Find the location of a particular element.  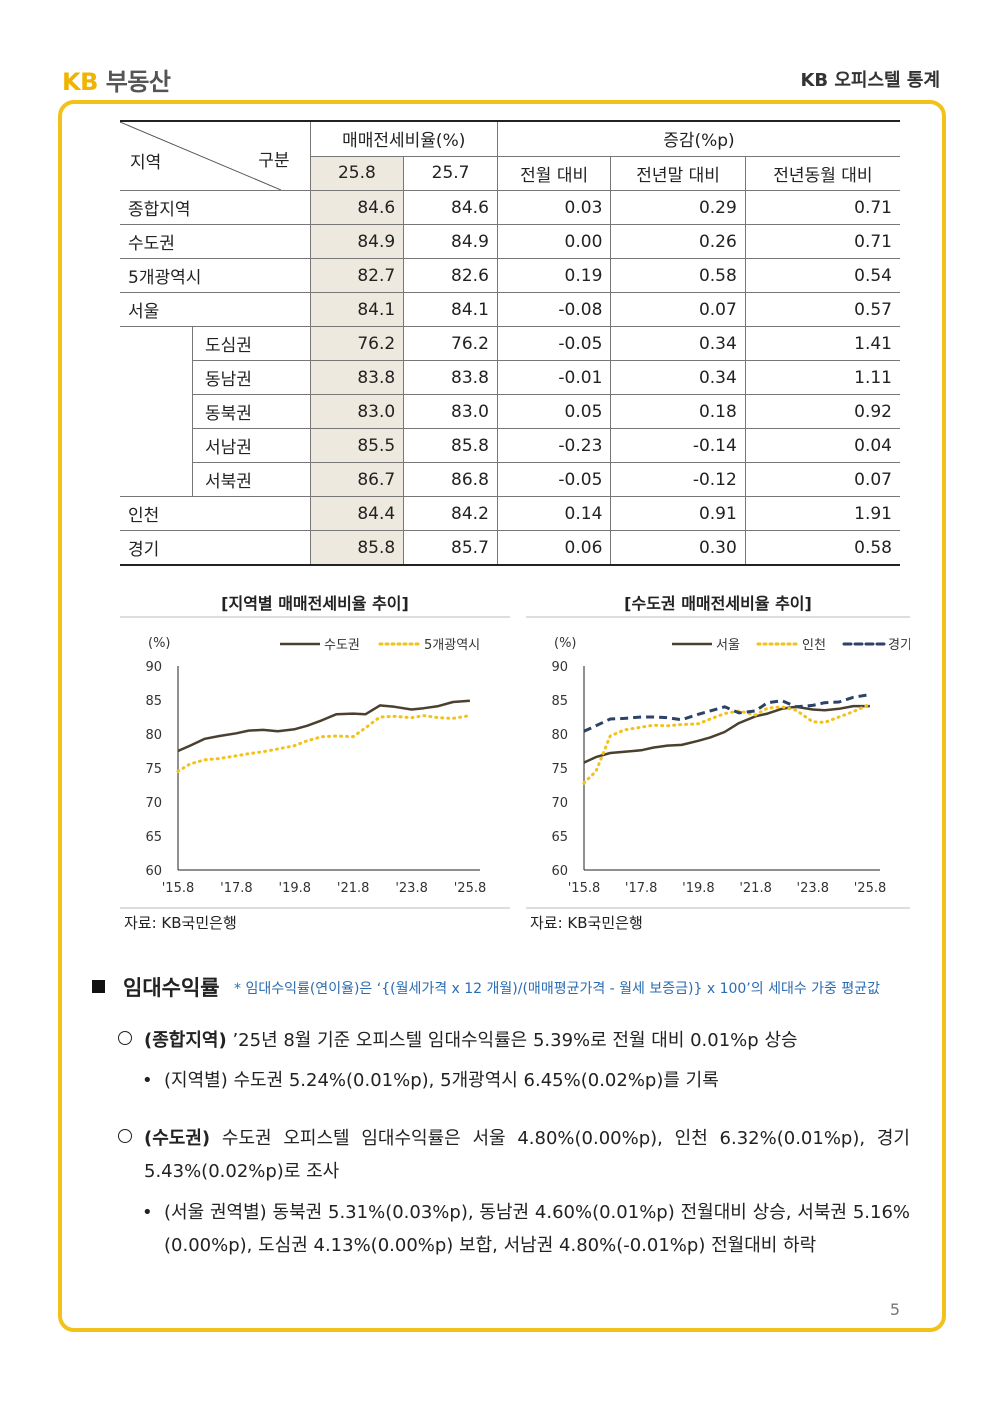

region-cell: 서울 is located at coordinates (215, 309).